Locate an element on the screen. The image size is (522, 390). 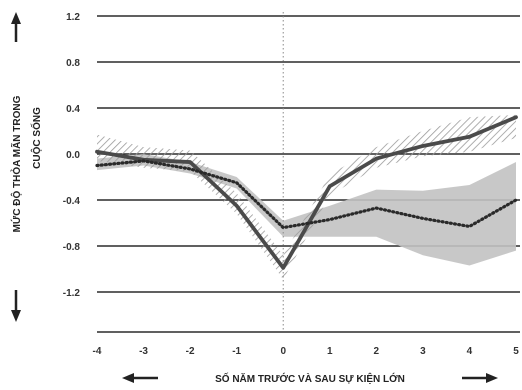
y-axis-label-line1: MỨC ĐỘ THỎA MÃN TRONG is located at coordinates (16, 163).